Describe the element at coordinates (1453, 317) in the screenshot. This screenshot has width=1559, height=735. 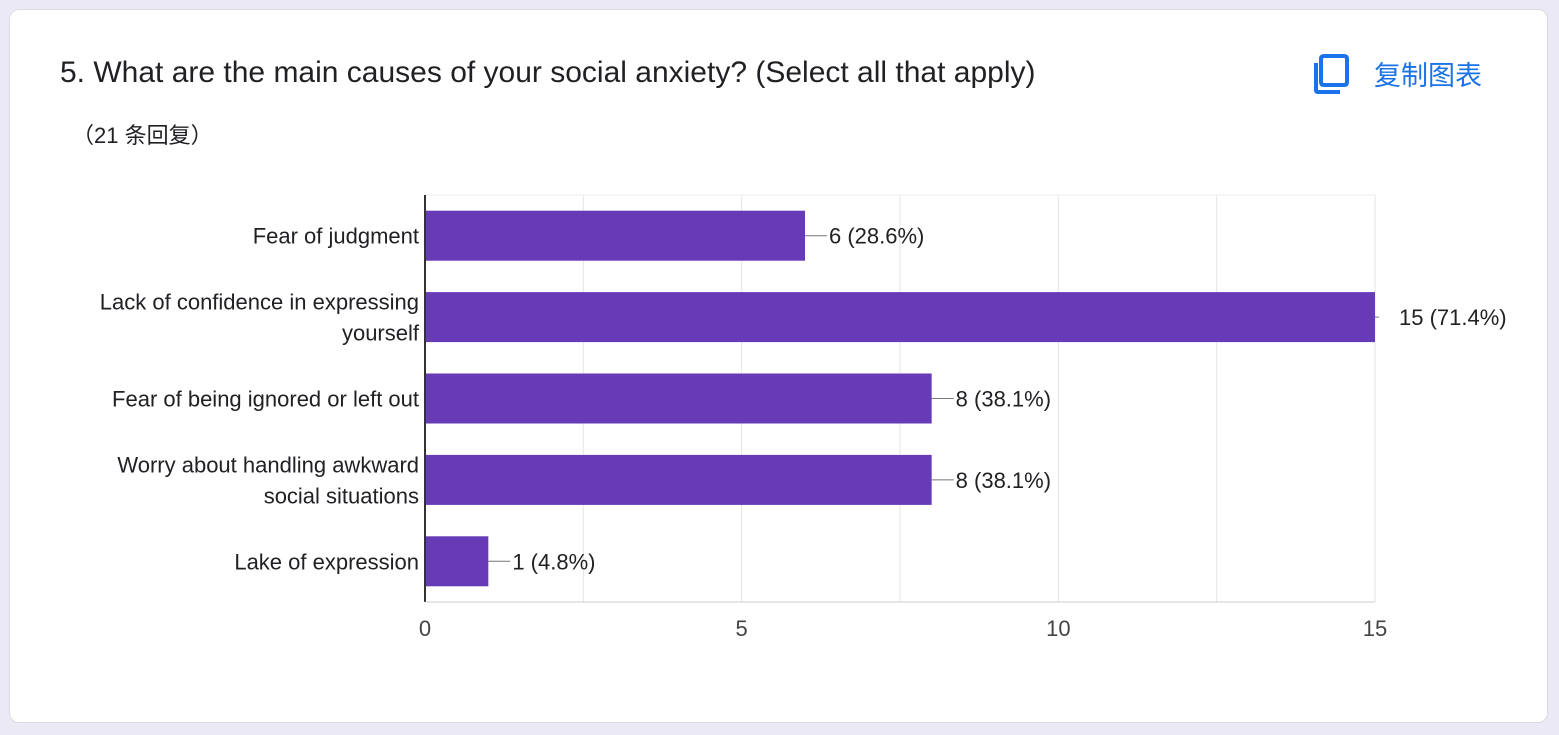
I see `data-label: 15 (71.4%)` at that location.